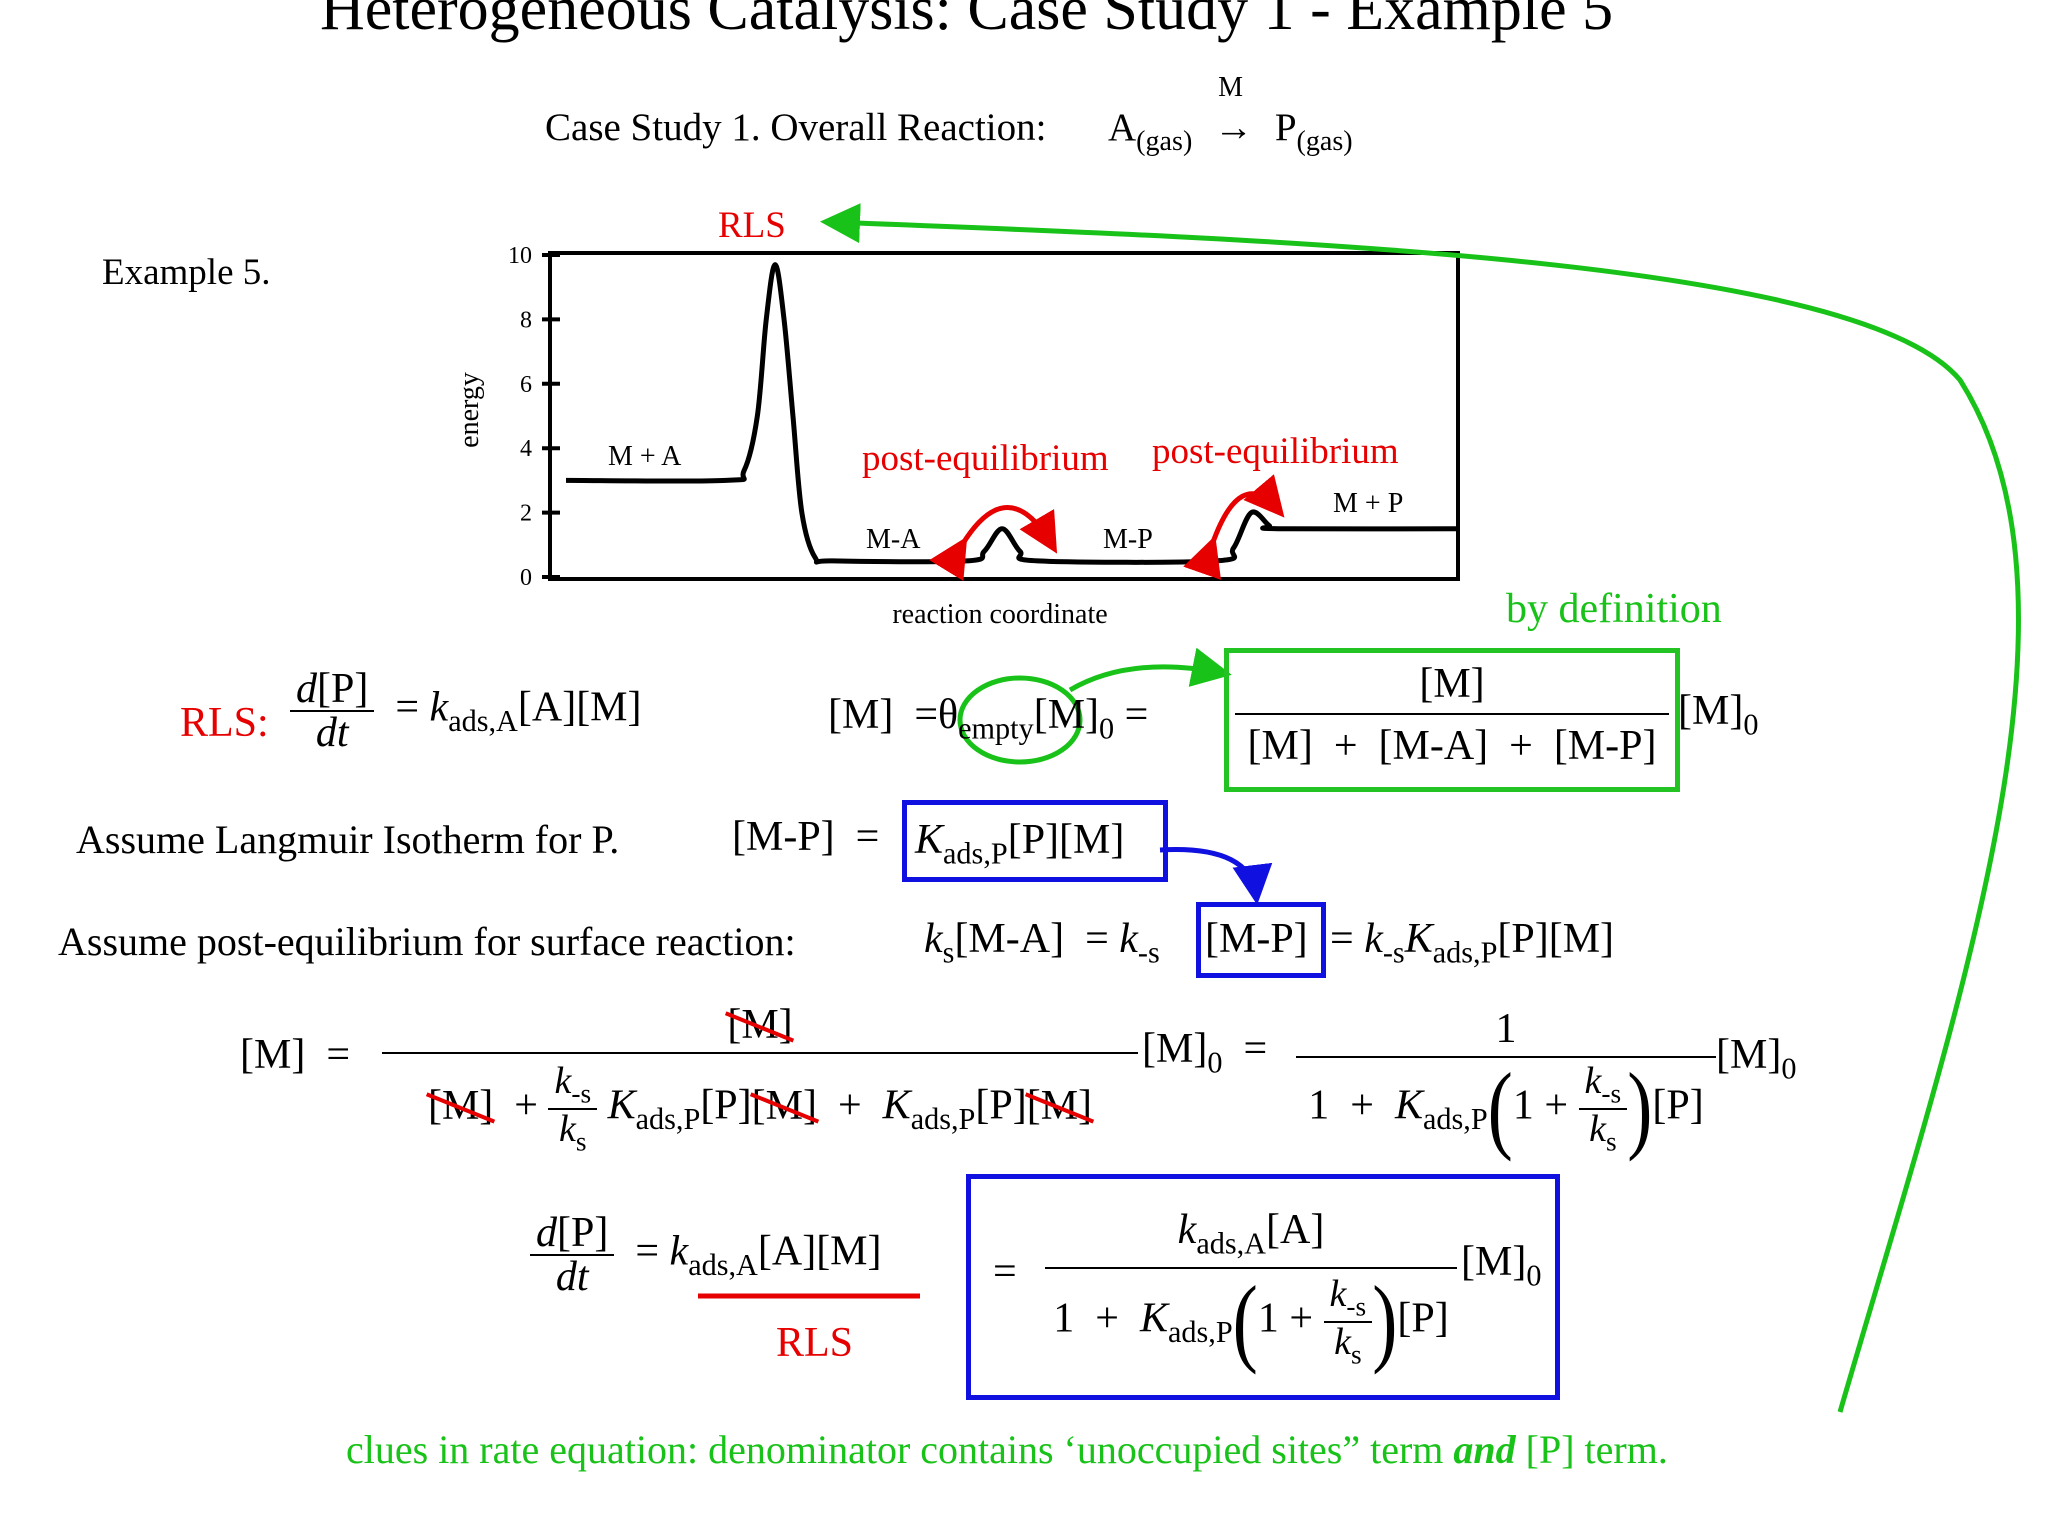  What do you see at coordinates (1011, 413) in the screenshot?
I see `energy-curve` at bounding box center [1011, 413].